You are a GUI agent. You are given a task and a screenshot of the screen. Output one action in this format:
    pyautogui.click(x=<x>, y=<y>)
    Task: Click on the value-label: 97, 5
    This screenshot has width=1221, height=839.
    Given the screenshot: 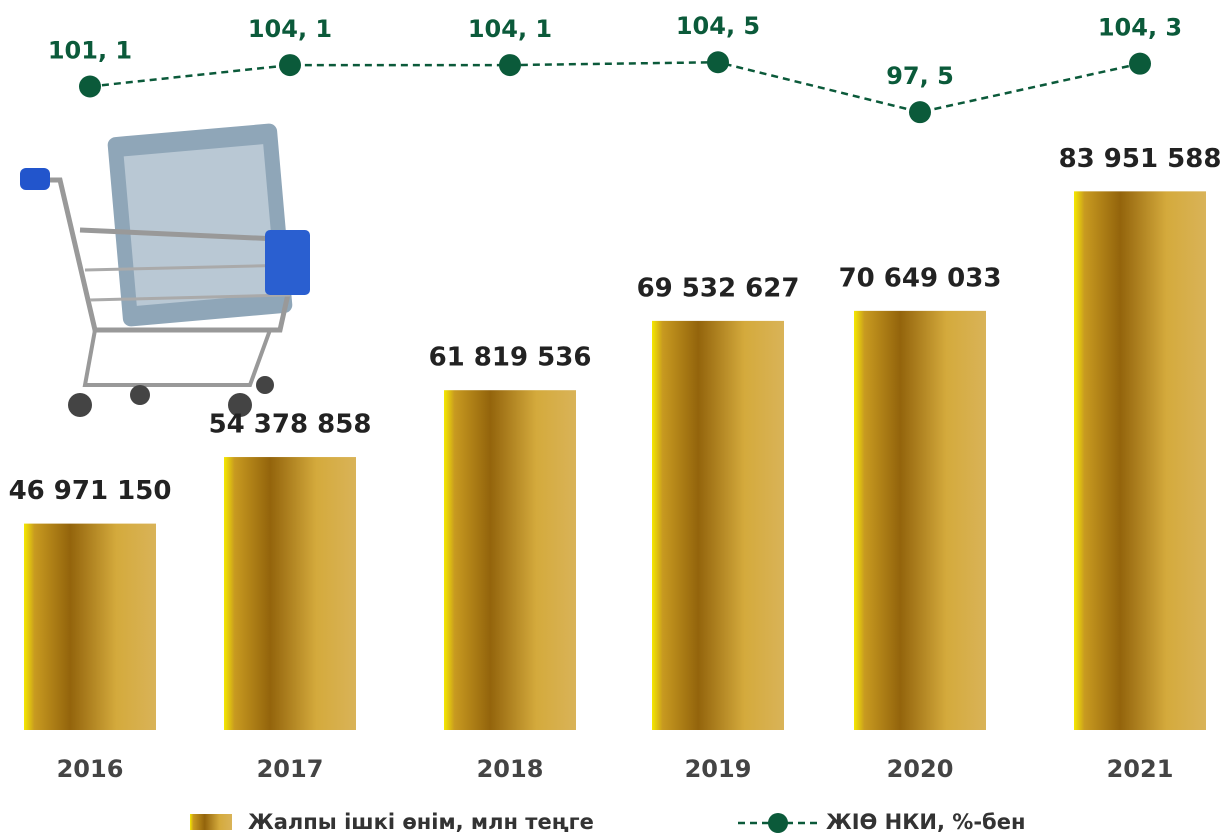 What is the action you would take?
    pyautogui.click(x=920, y=76)
    